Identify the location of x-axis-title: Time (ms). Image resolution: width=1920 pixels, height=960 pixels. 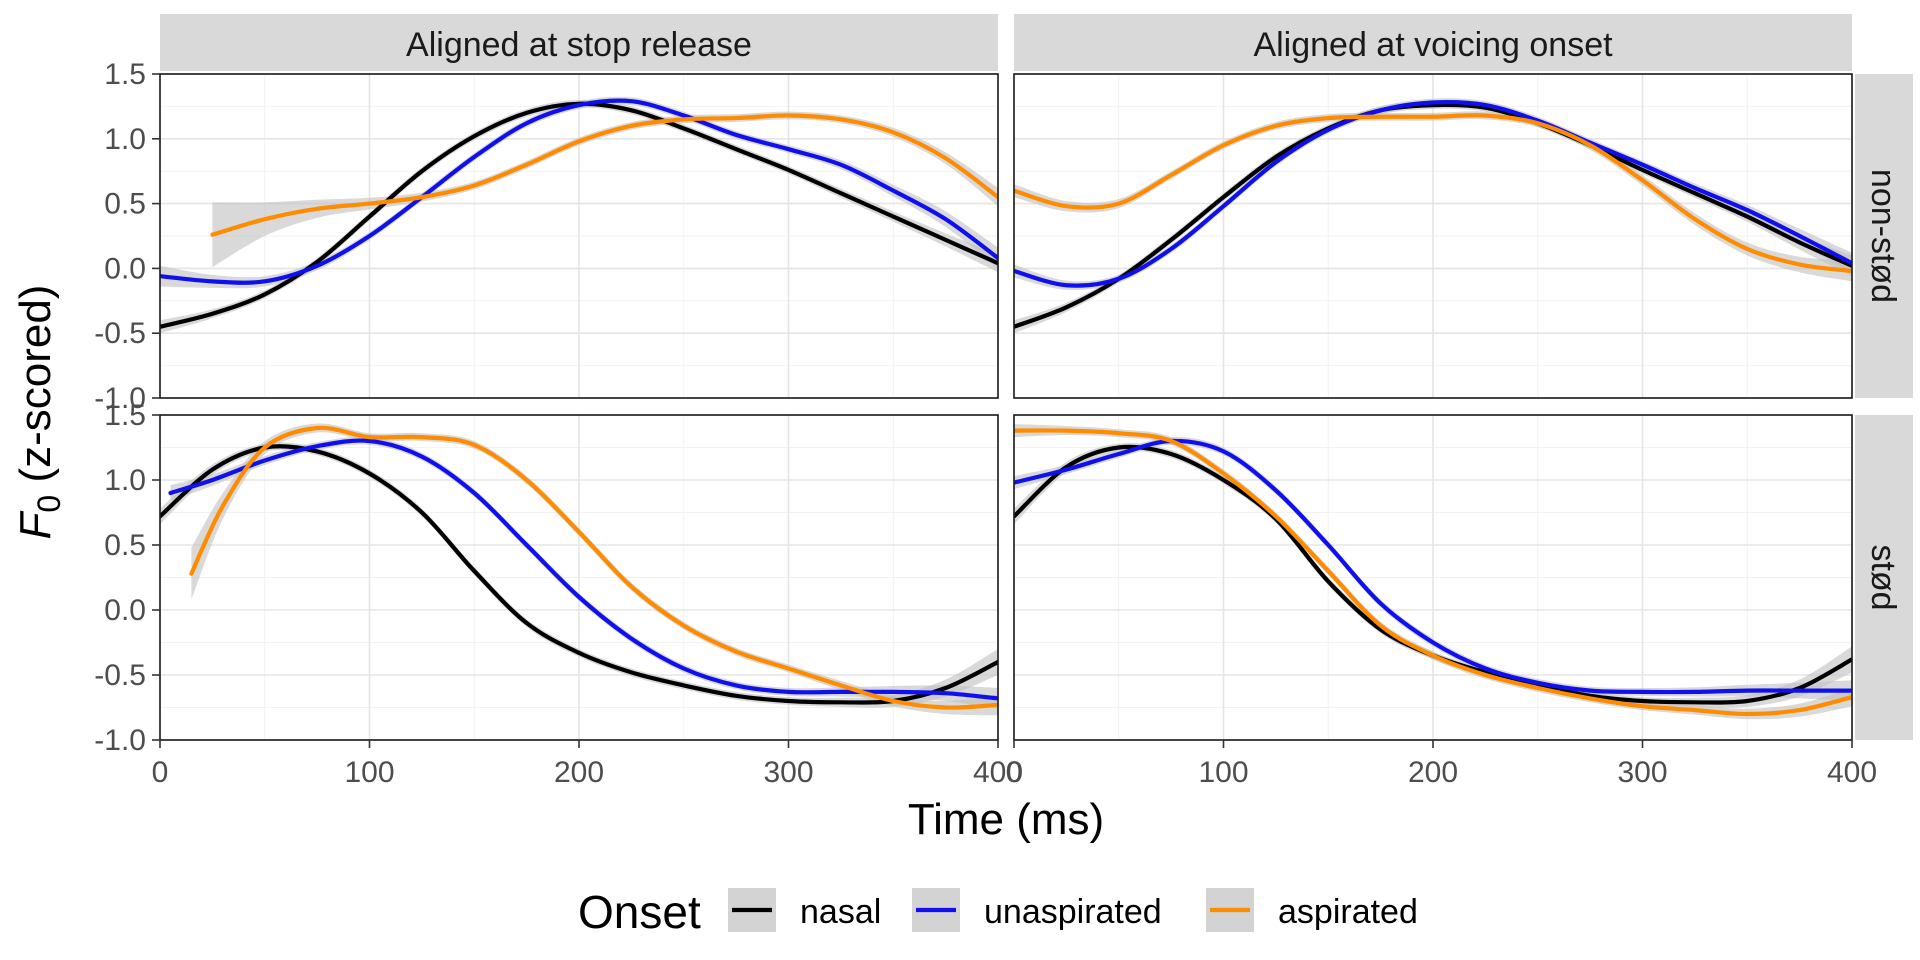
(1006, 819).